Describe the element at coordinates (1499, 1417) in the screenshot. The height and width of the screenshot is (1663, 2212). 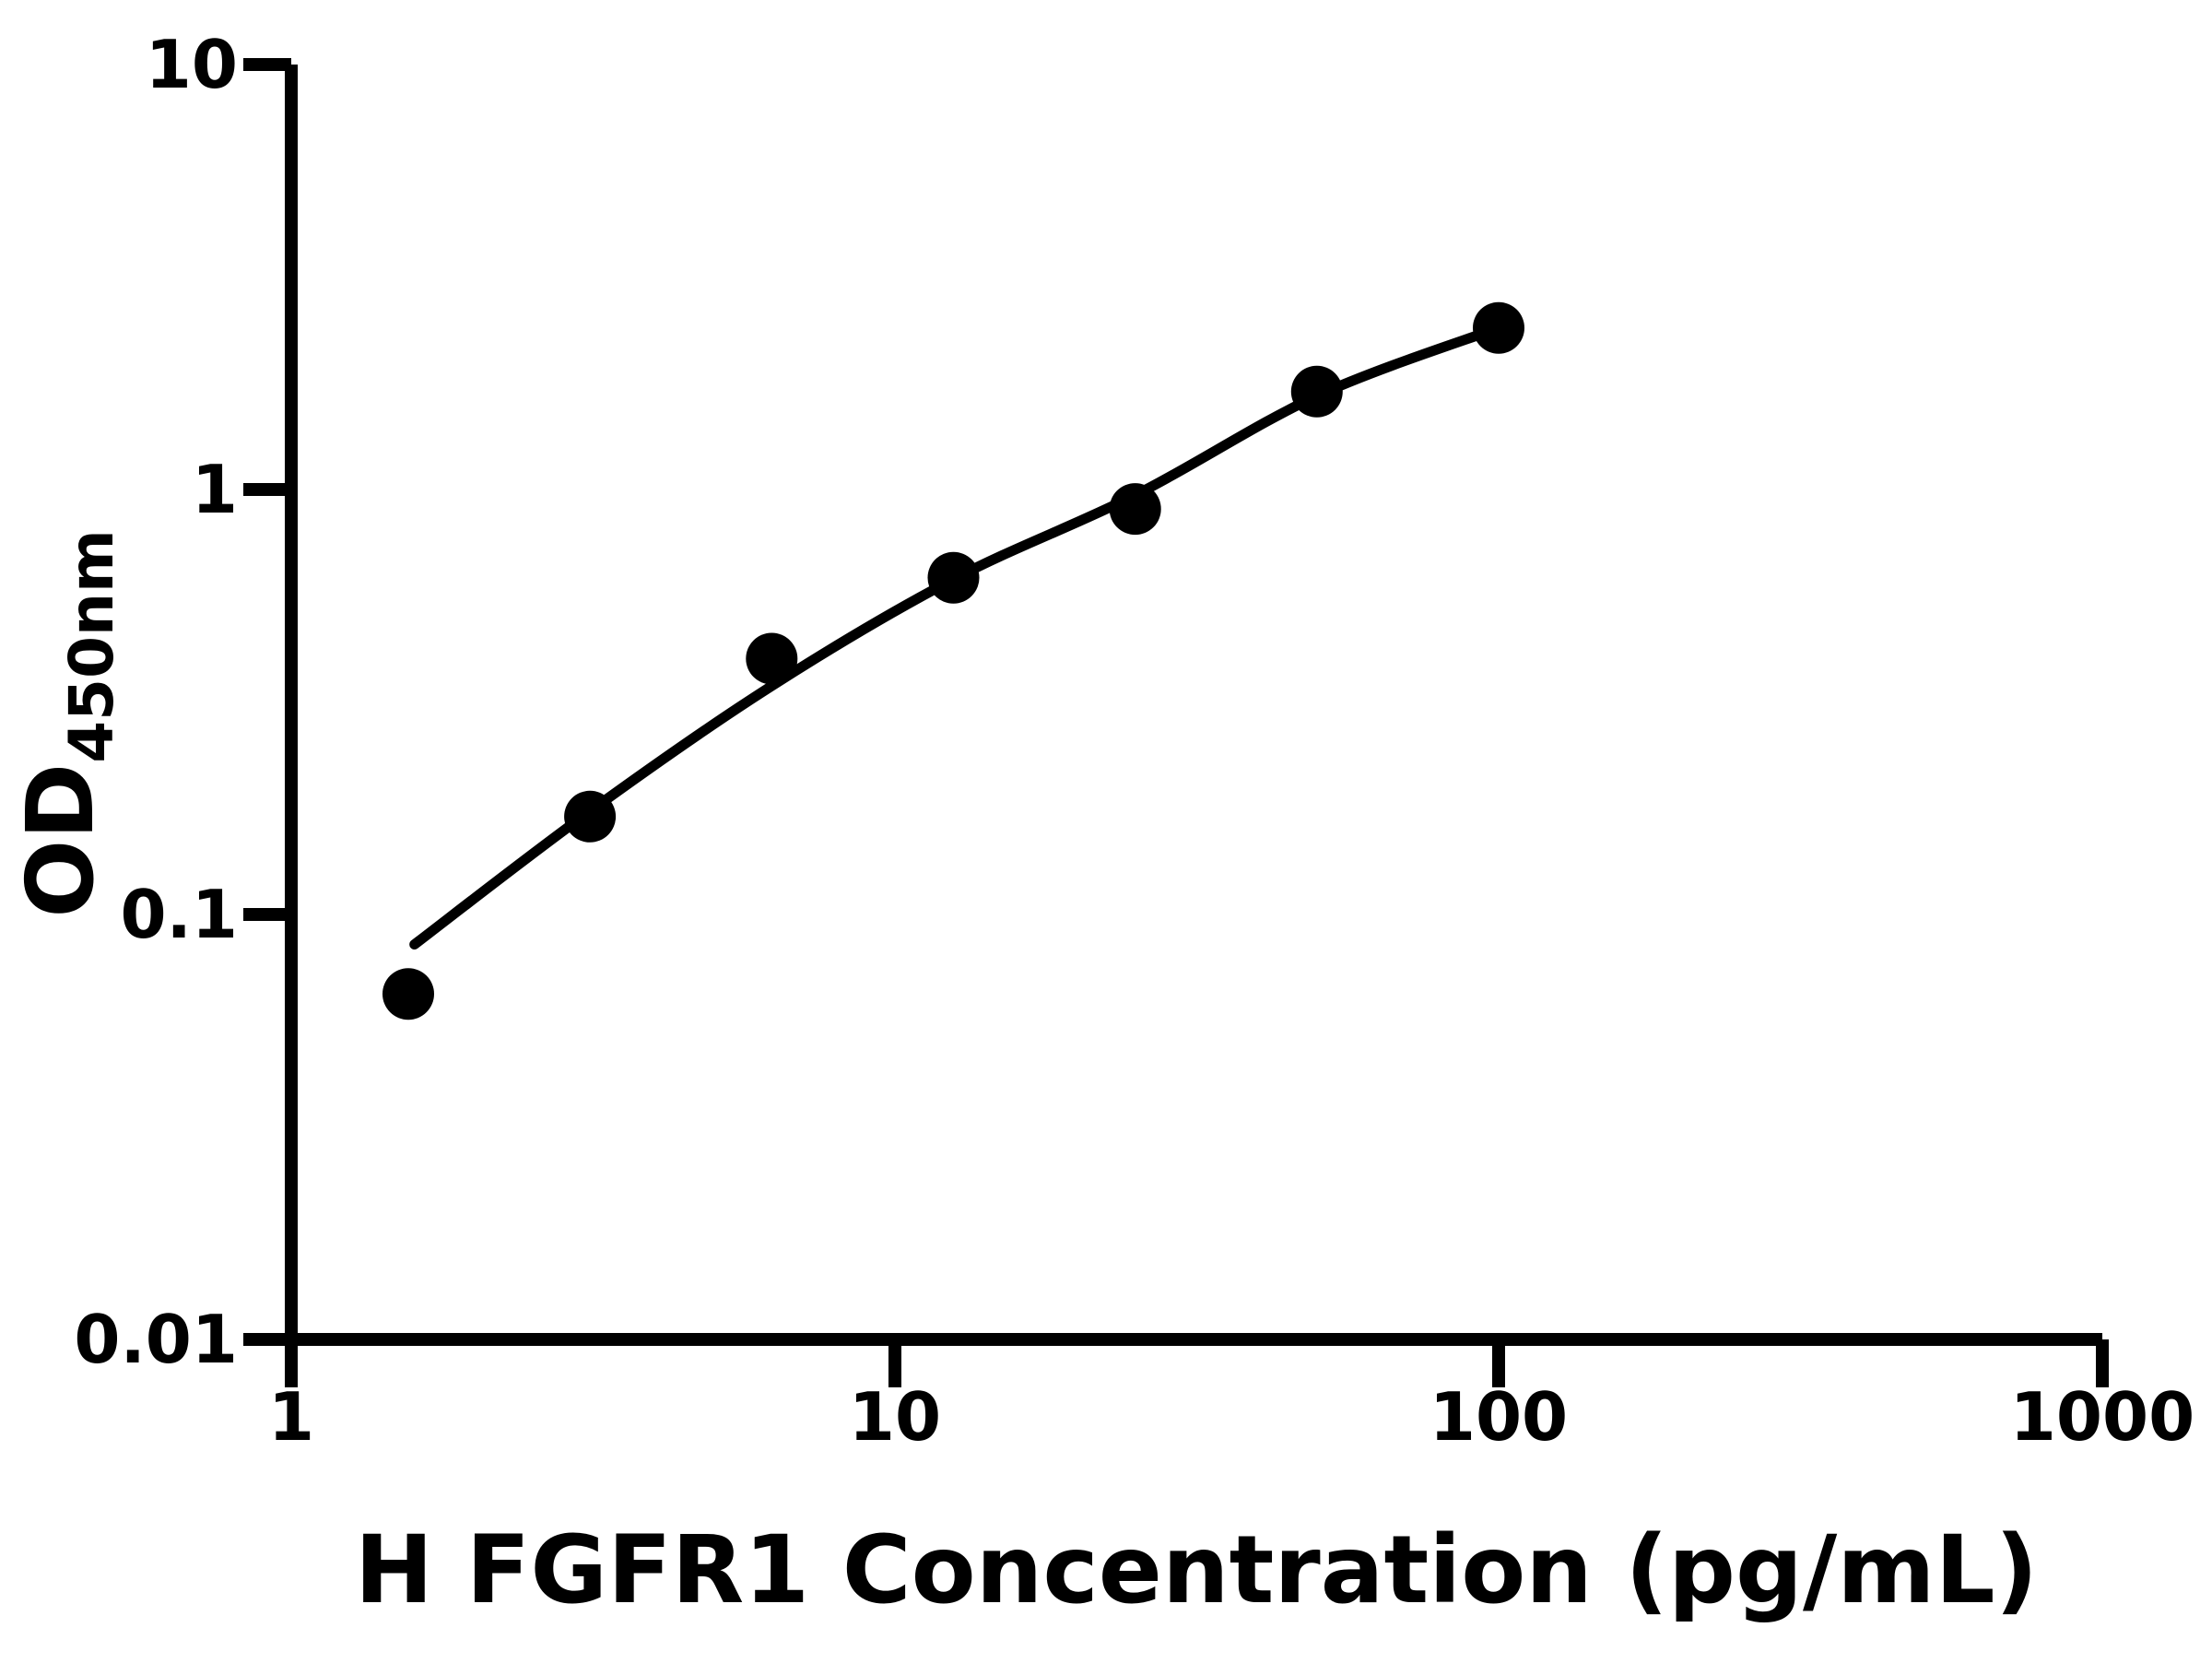
I see `x-tick-label: 100` at that location.